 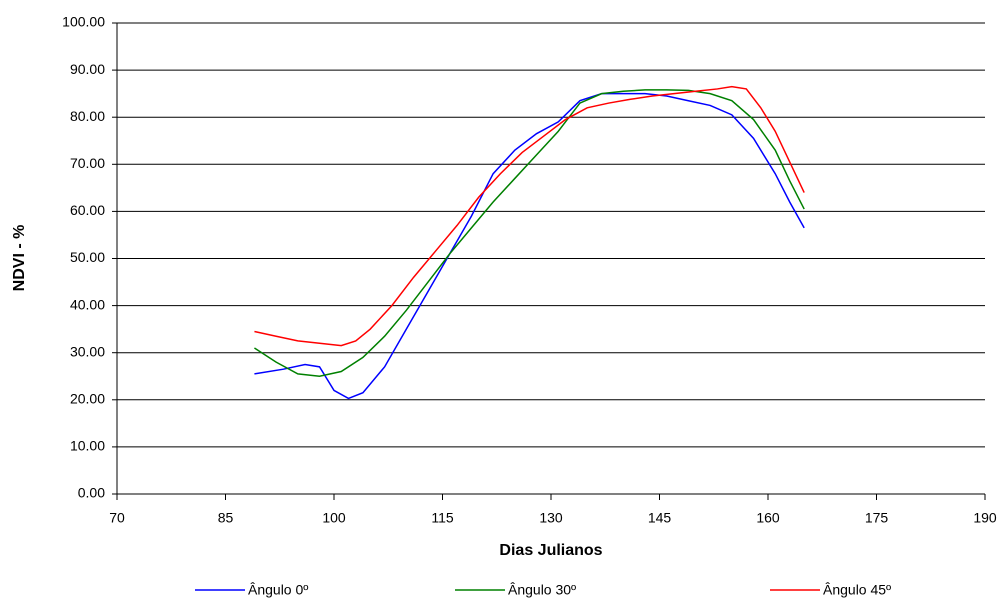 What do you see at coordinates (768, 518) in the screenshot?
I see `x-tick-label: 160` at bounding box center [768, 518].